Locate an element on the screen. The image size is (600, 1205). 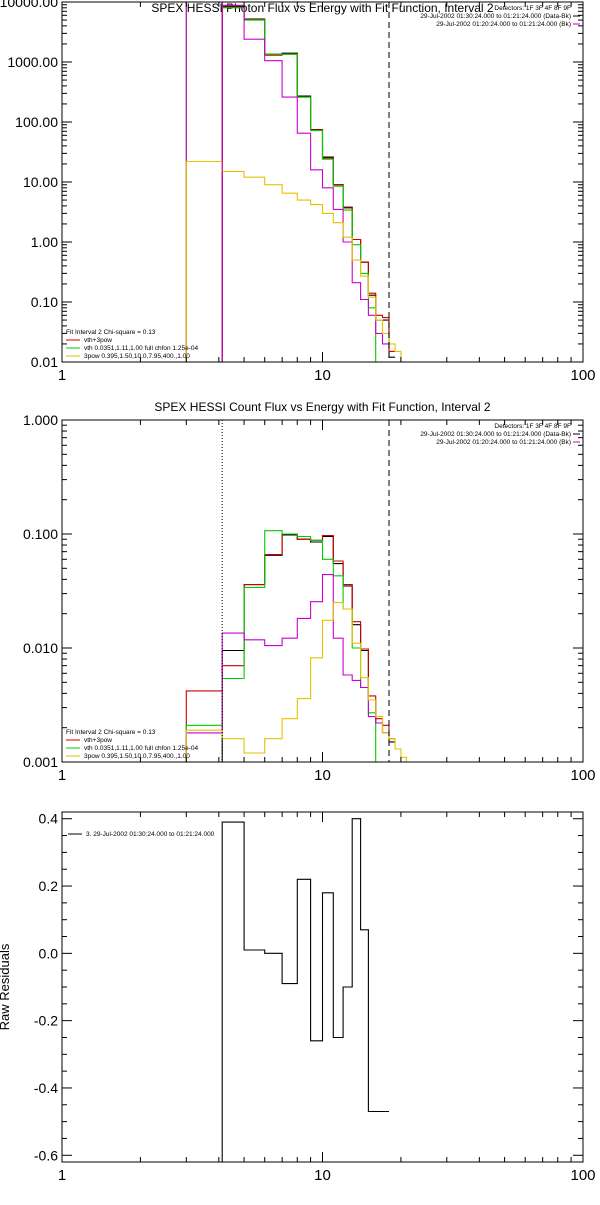
y-tick-label: 0.001 is located at coordinates (40, 762).